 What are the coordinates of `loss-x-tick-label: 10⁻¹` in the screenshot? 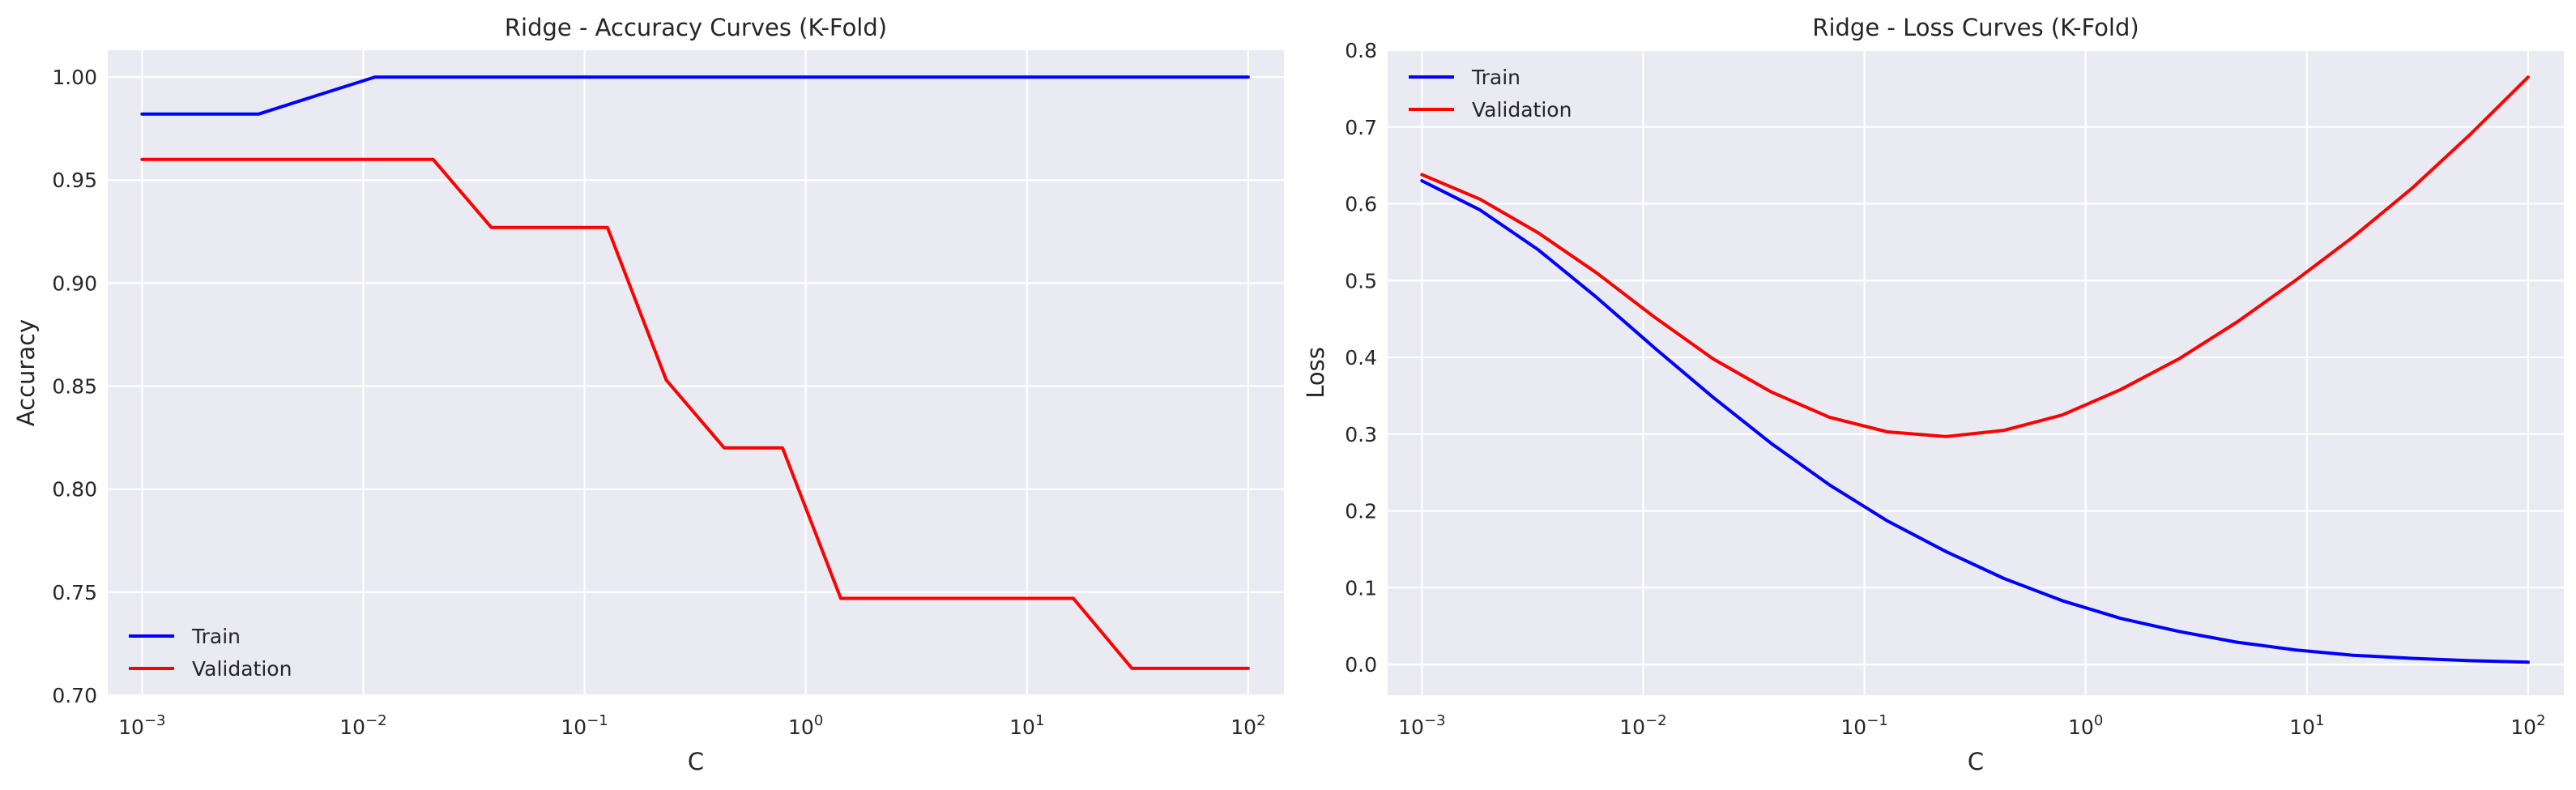 It's located at (1863, 725).